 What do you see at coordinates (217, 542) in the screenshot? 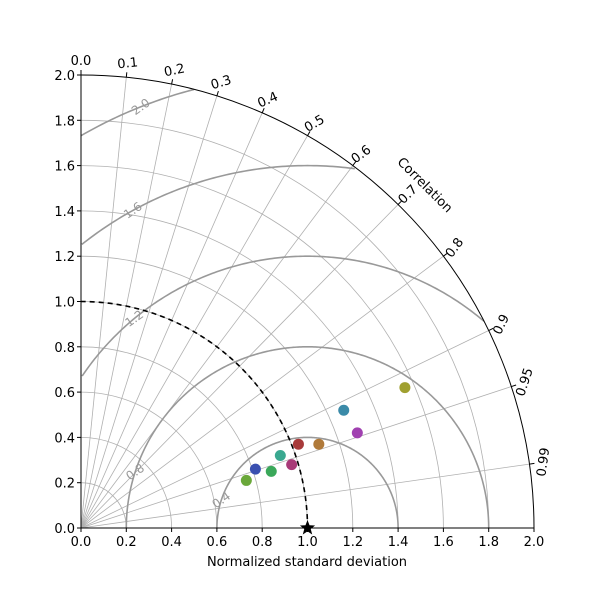
I see `x-tick-label: 0.6` at bounding box center [217, 542].